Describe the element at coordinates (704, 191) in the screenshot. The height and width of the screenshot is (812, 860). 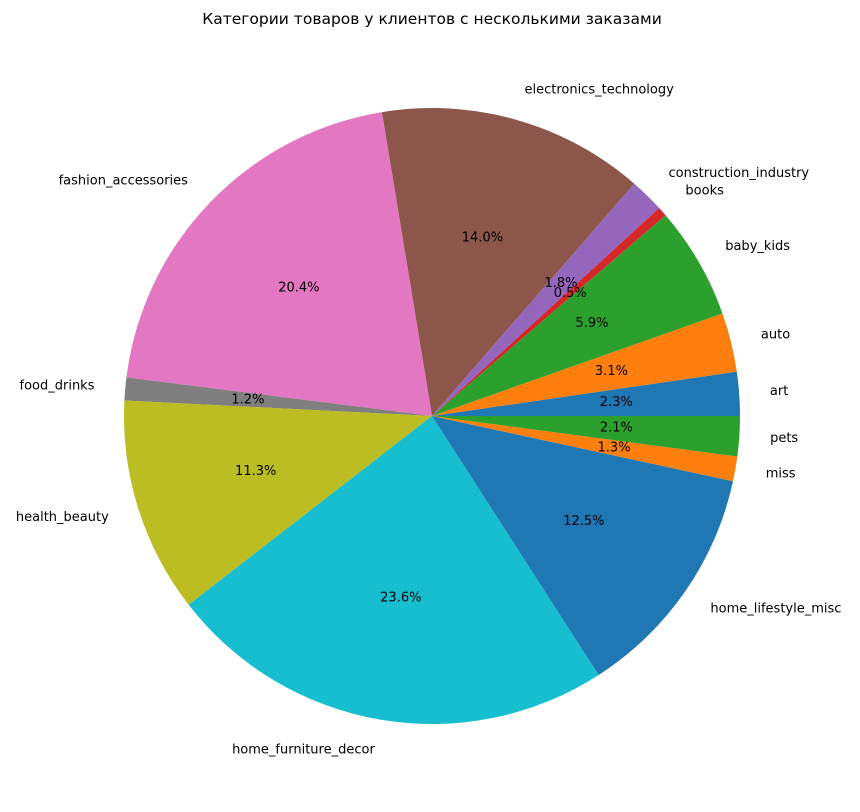
I see `category-label-books: books` at that location.